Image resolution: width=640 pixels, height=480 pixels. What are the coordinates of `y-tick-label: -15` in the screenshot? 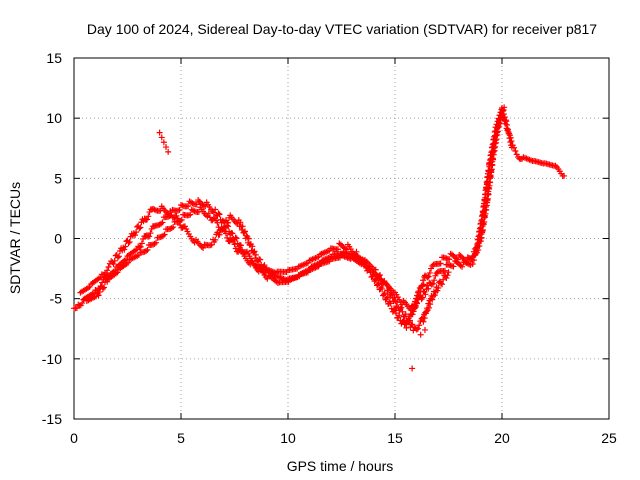 It's located at (52, 419).